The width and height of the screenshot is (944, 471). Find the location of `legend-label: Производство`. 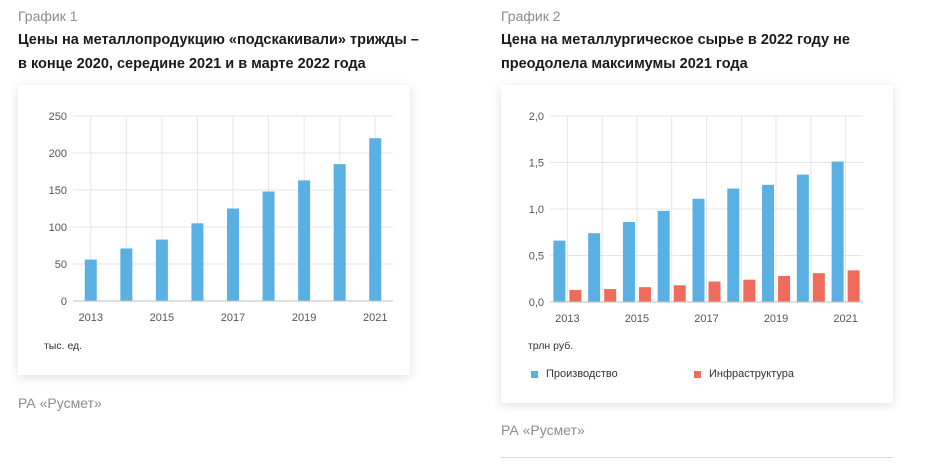

legend-label: Производство is located at coordinates (582, 374).